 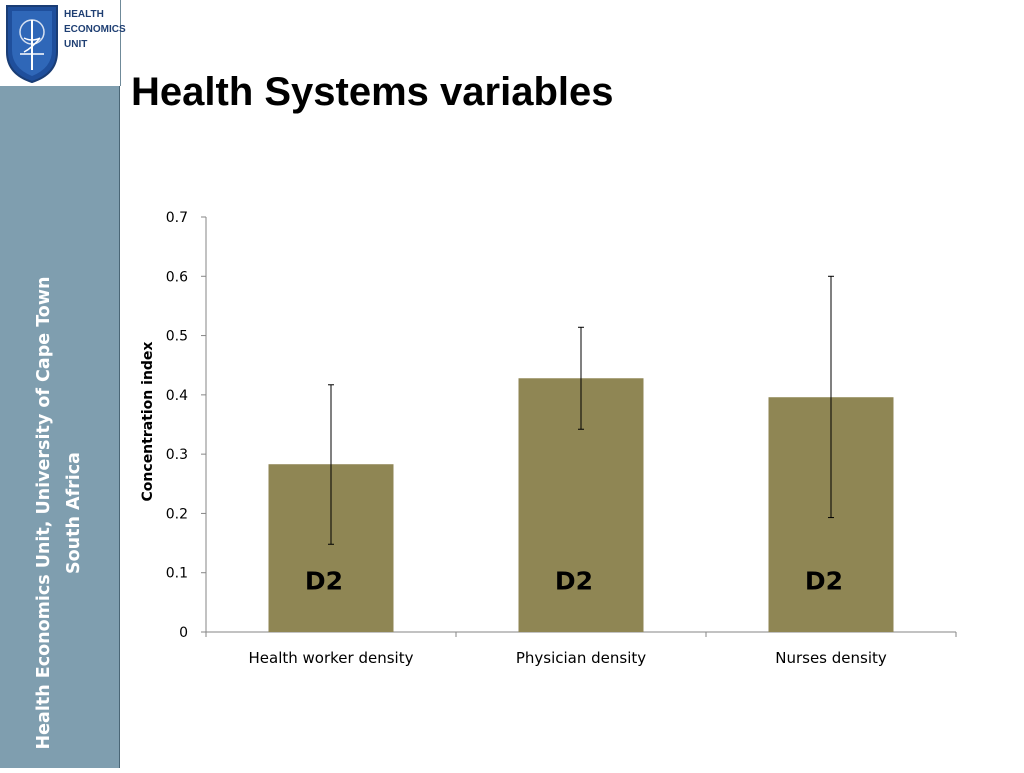 I want to click on x-category-label: Health worker density, so click(x=331, y=658).